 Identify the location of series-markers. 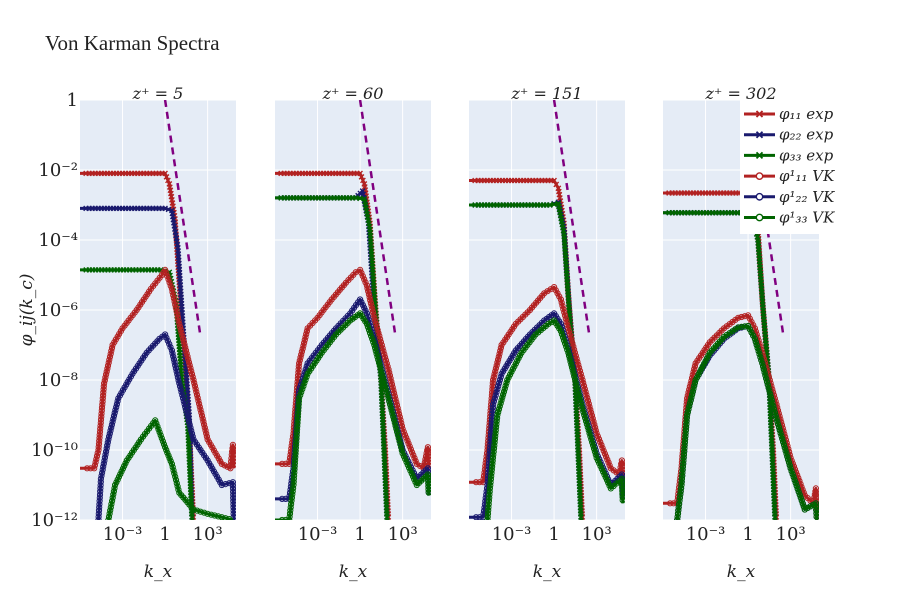
(160, 369).